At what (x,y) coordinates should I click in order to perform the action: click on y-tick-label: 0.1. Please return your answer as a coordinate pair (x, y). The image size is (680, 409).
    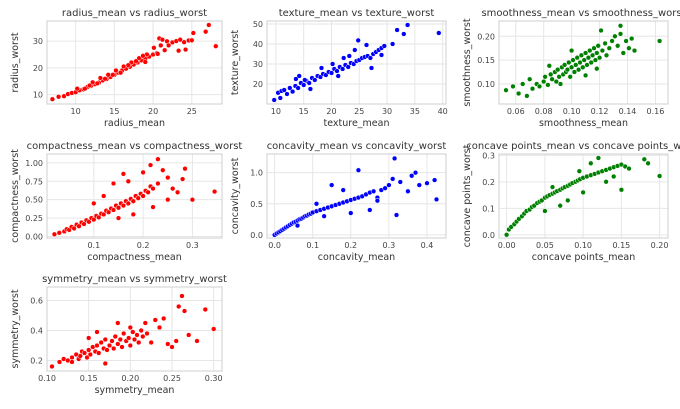
    Looking at the image, I should click on (488, 208).